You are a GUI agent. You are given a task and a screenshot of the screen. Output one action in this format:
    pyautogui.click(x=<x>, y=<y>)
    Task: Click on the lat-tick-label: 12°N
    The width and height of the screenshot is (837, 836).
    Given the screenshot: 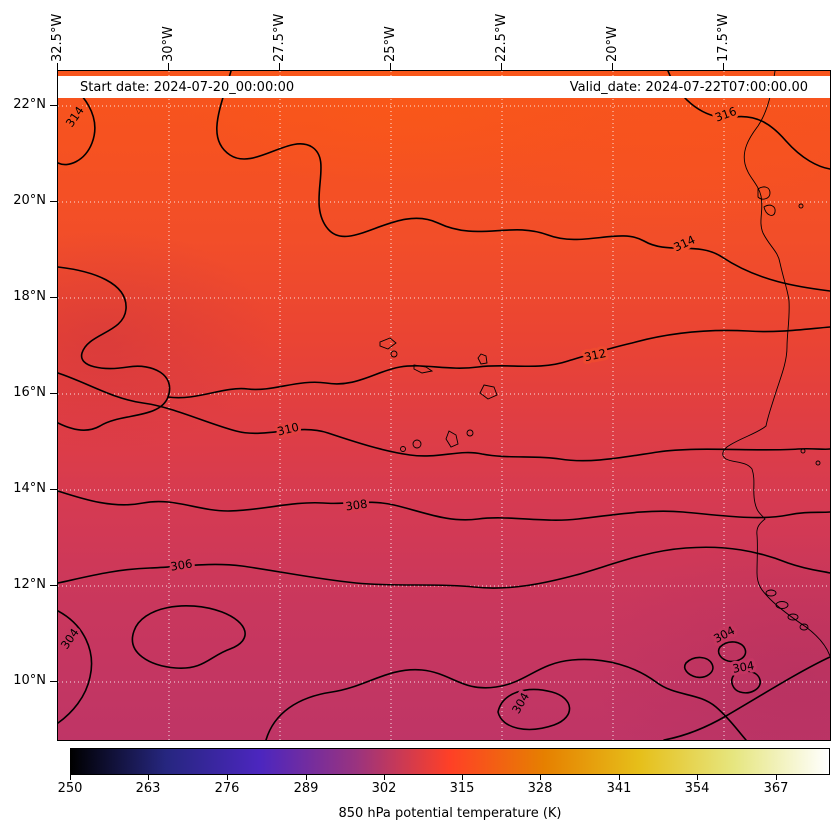 What is the action you would take?
    pyautogui.click(x=29, y=584)
    